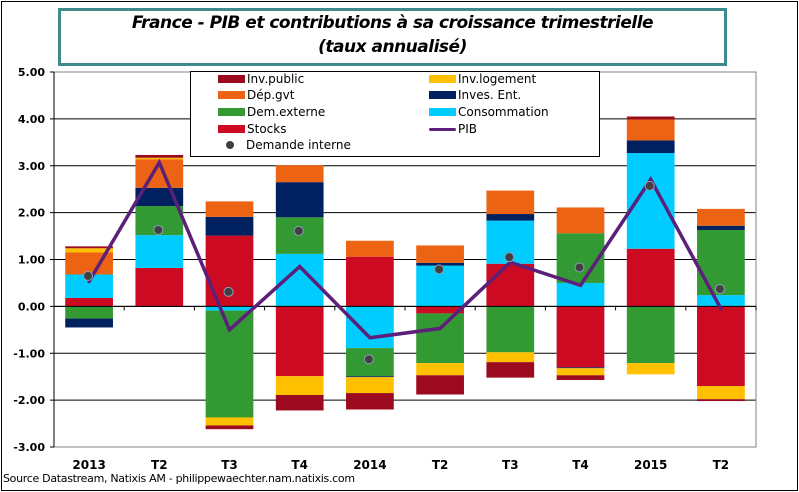 Image resolution: width=799 pixels, height=492 pixels. I want to click on y-tick-label: 1.00, so click(31, 260).